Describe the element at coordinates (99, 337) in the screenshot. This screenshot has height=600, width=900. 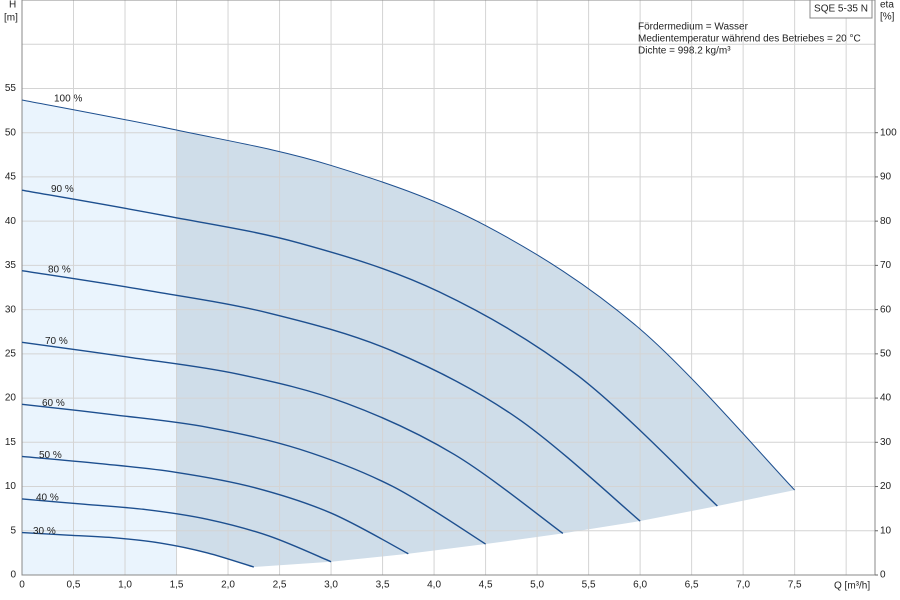
I see `light-area` at that location.